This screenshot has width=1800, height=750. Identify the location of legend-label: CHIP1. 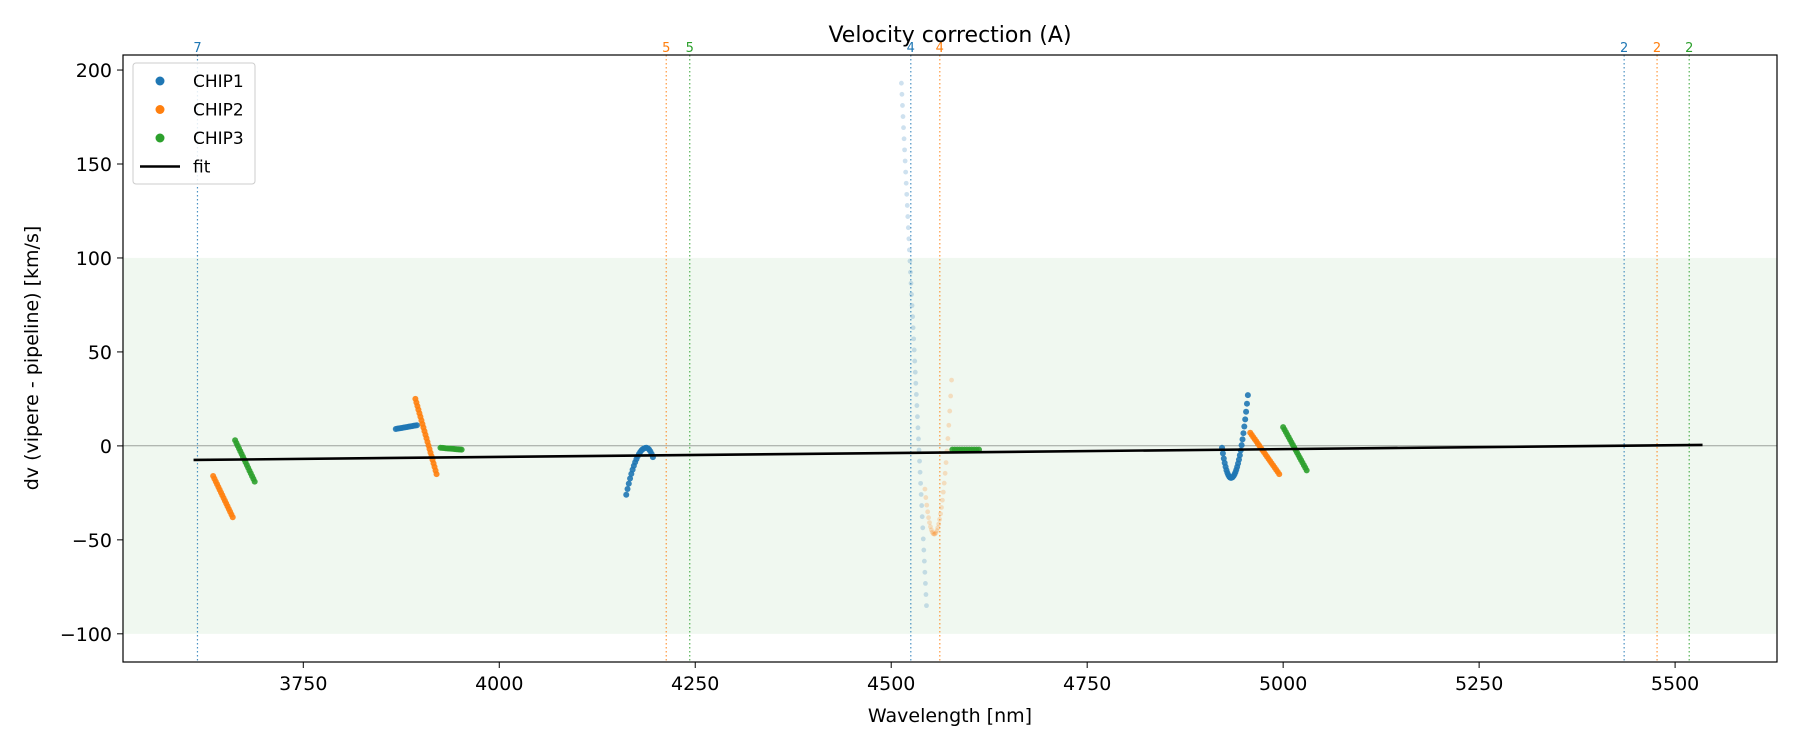
(218, 82).